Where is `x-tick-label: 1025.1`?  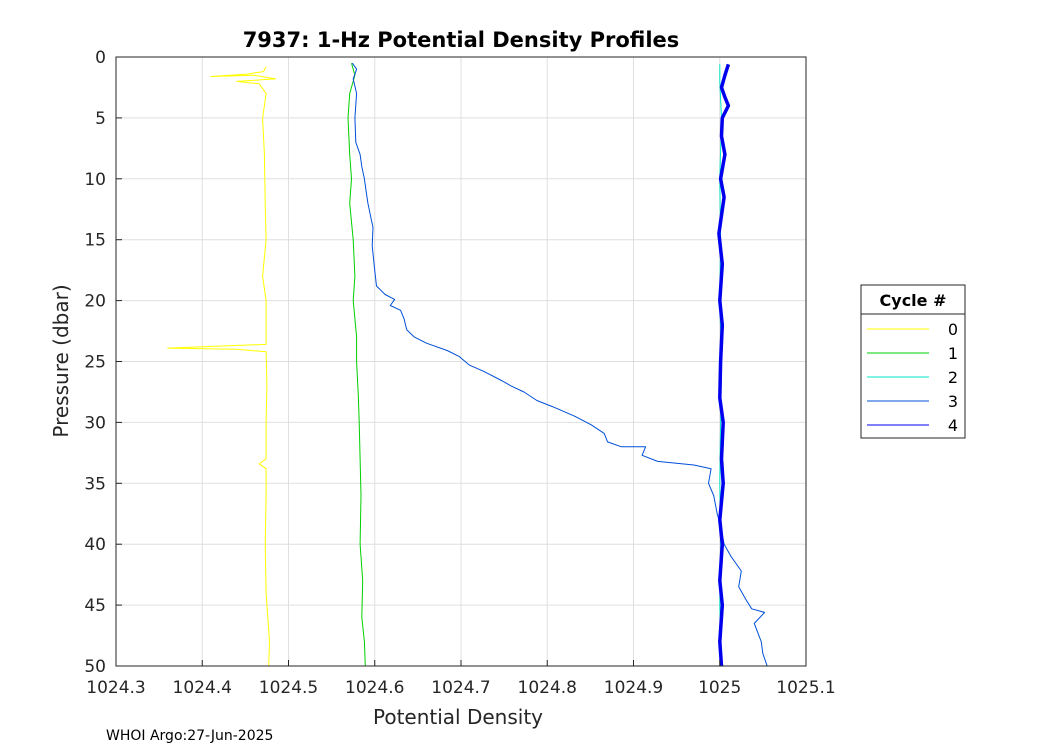 x-tick-label: 1025.1 is located at coordinates (805, 688).